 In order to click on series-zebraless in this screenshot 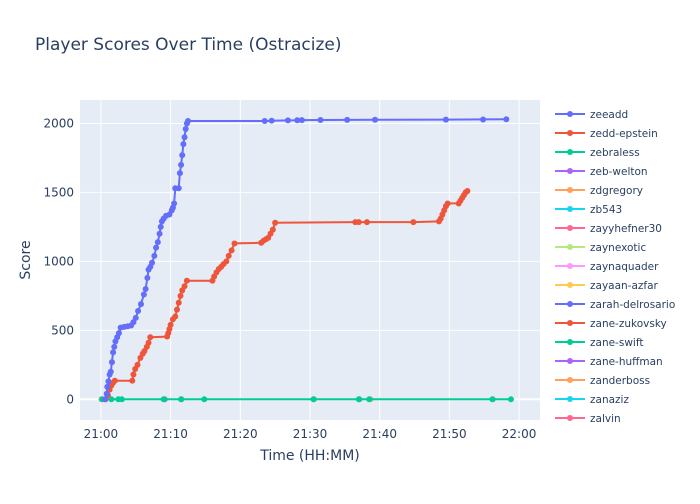, I will do `click(306, 399)`.